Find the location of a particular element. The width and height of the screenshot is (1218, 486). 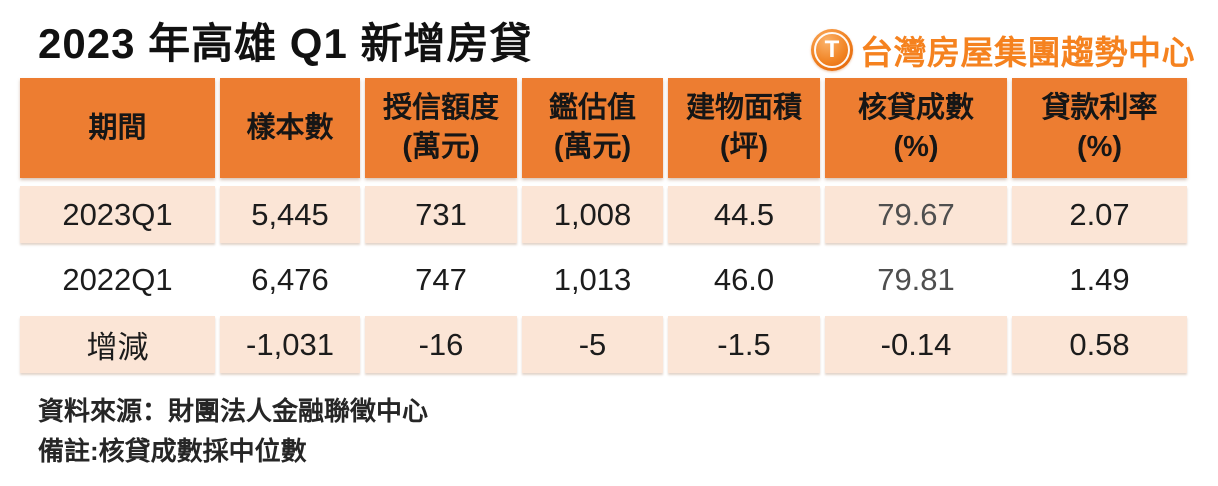

brand-logo: T 台灣房屋集團趨勢中心 is located at coordinates (1003, 50).